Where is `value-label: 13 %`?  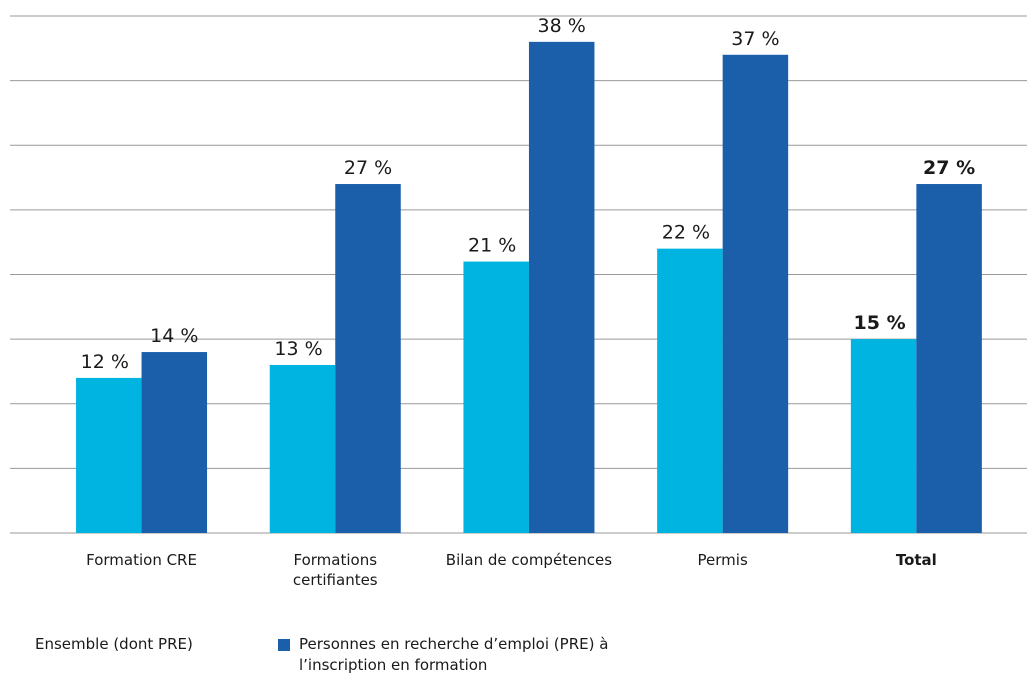 value-label: 13 % is located at coordinates (298, 349).